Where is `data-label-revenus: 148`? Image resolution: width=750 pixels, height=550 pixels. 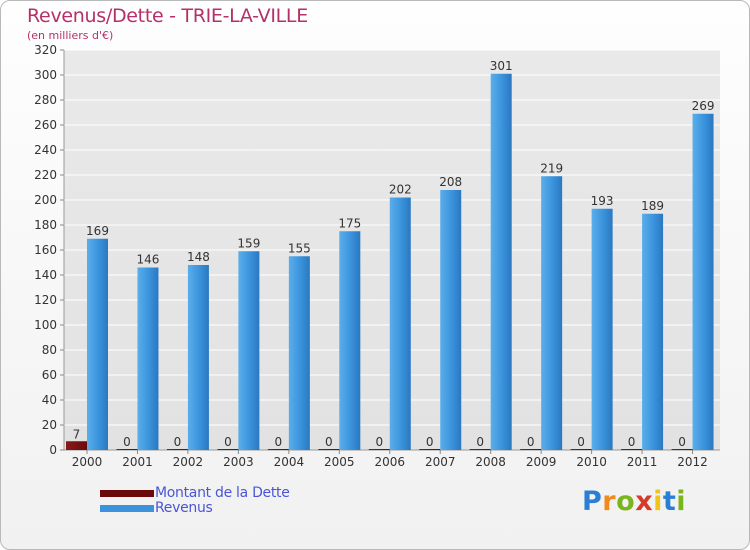
data-label-revenus: 148 is located at coordinates (198, 257).